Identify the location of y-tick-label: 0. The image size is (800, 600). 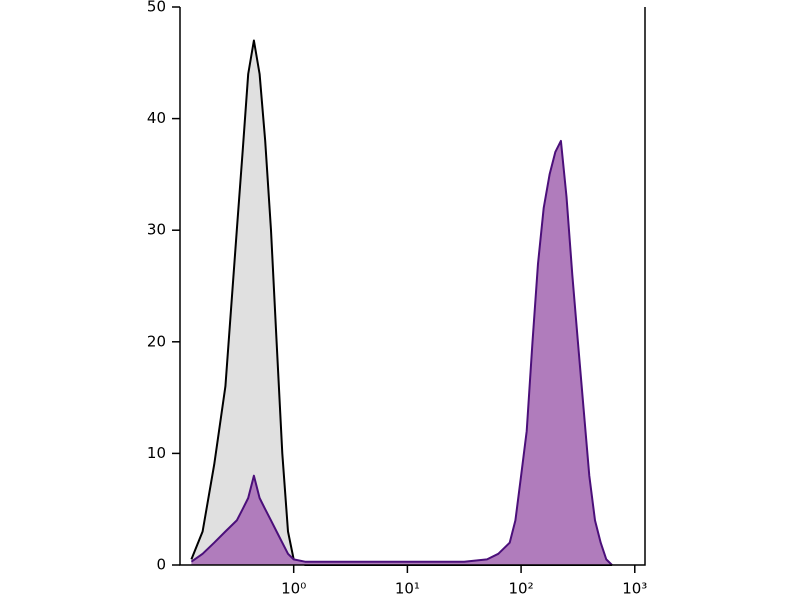
(161, 565).